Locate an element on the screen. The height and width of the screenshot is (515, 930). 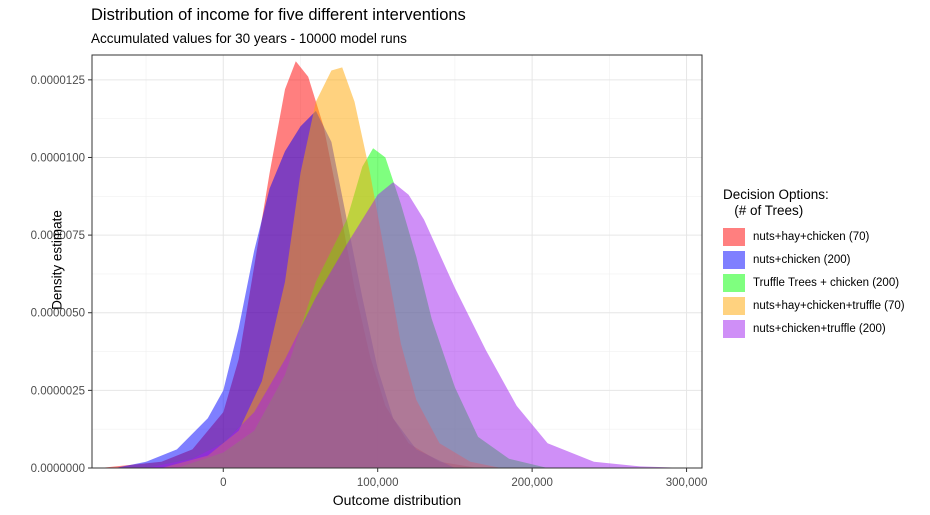
x-axis-label: Outcome distribution is located at coordinates (397, 500).